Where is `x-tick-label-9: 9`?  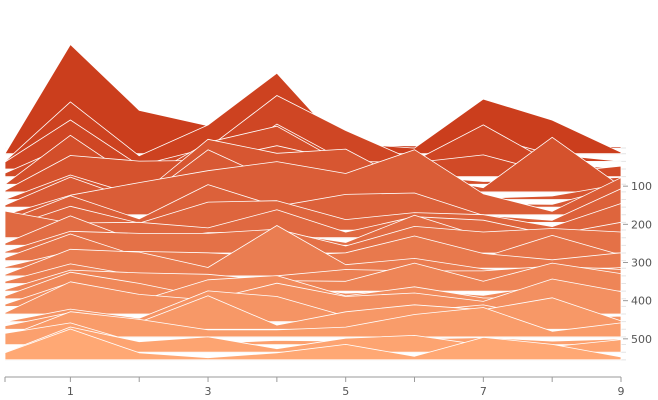 x-tick-label-9: 9 is located at coordinates (621, 391).